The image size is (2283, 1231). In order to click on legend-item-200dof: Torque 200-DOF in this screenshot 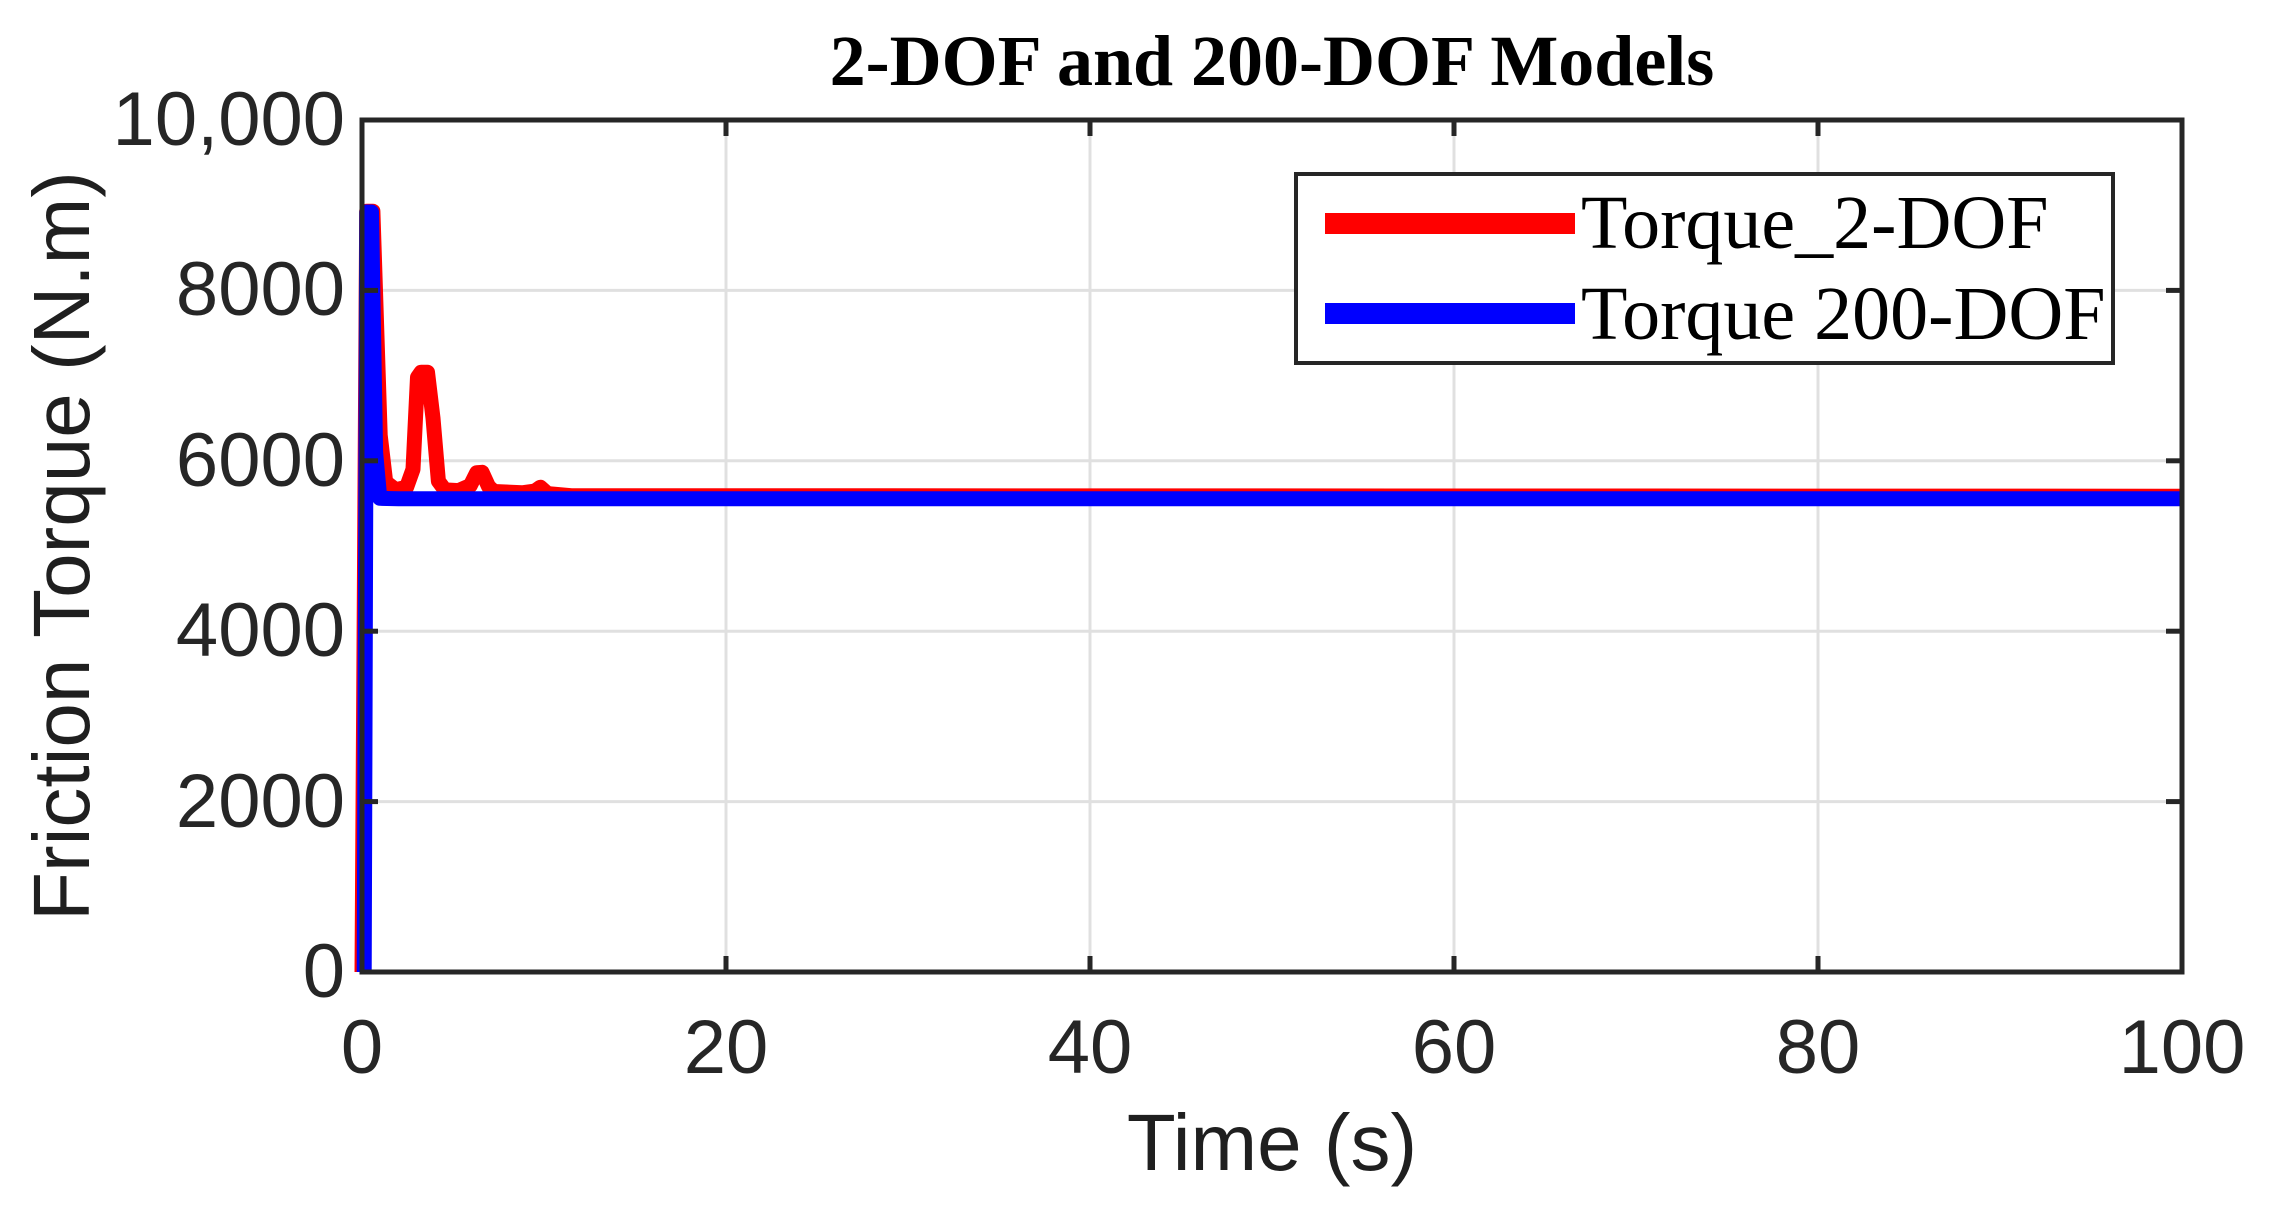, I will do `click(1718, 314)`.